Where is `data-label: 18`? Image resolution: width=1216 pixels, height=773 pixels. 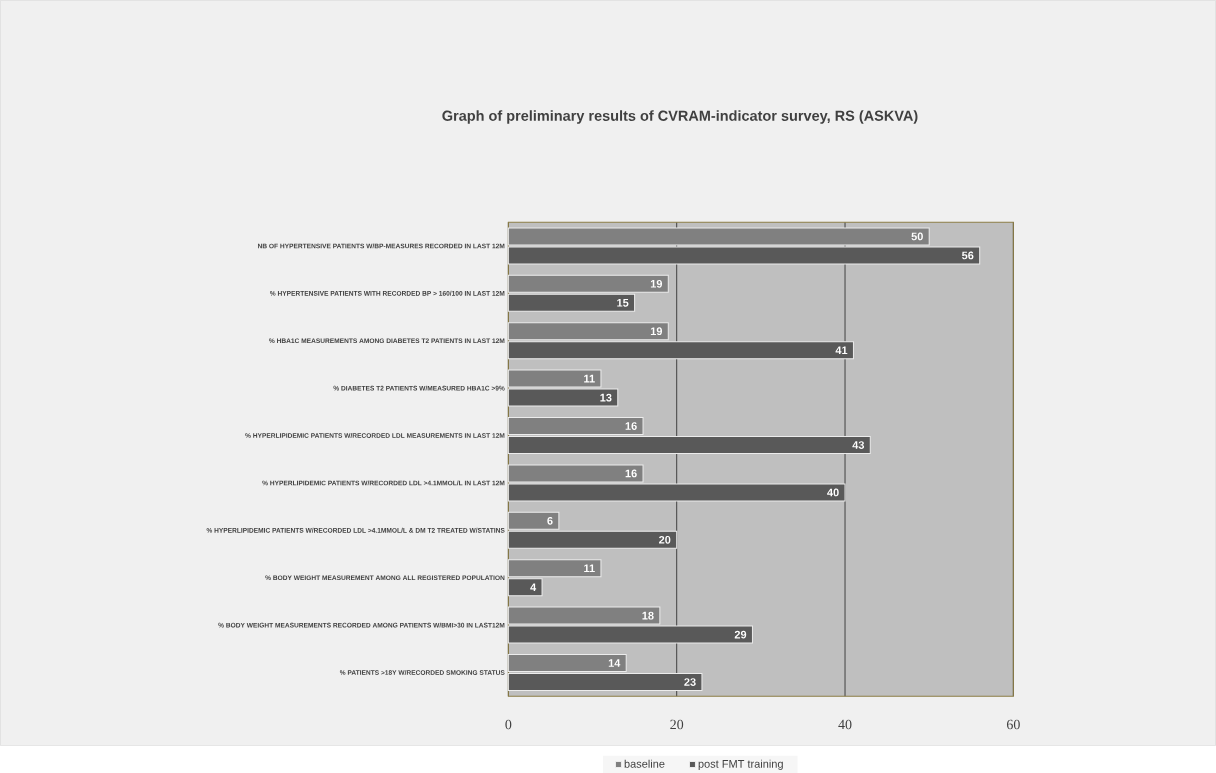
data-label: 18 is located at coordinates (648, 615).